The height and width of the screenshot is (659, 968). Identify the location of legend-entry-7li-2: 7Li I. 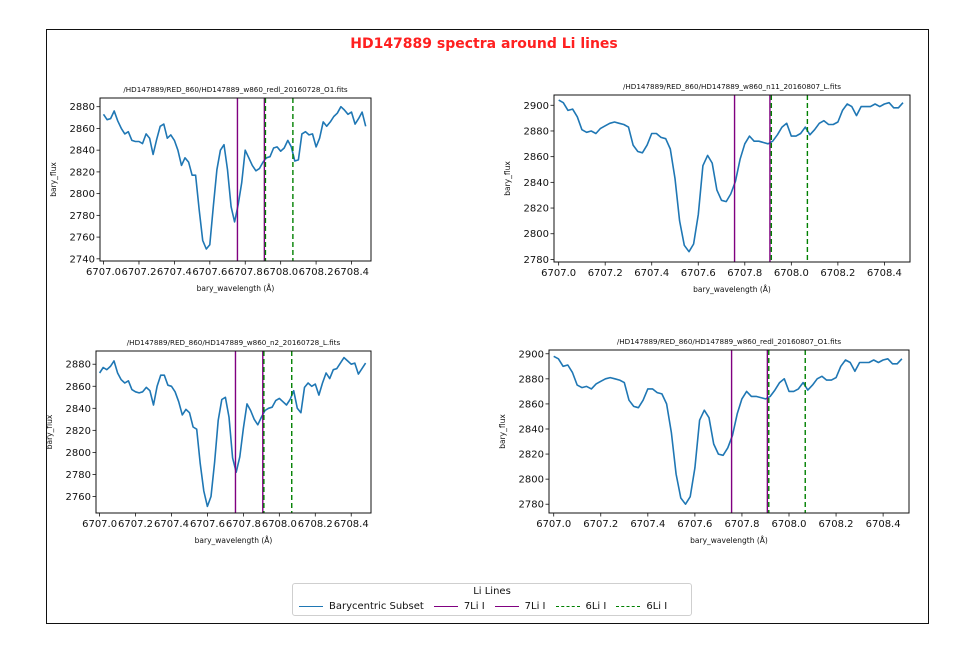
(520, 606).